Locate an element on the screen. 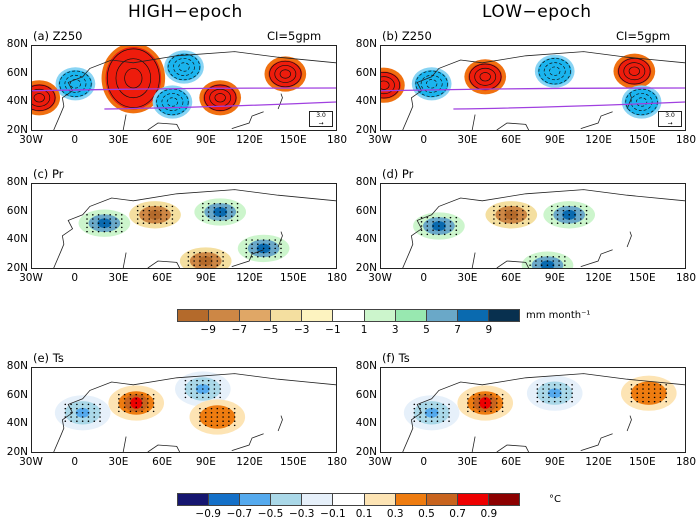 The height and width of the screenshot is (527, 700). panel-label-e: (e) Ts is located at coordinates (48, 358).